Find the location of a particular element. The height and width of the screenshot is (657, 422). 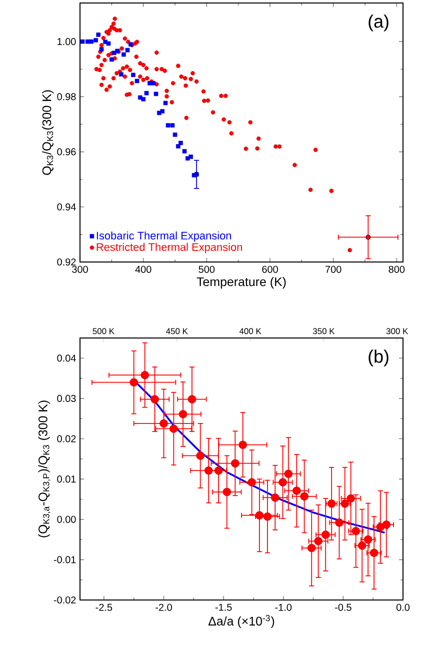

y-tick-label: 0.04 is located at coordinates (66, 358).